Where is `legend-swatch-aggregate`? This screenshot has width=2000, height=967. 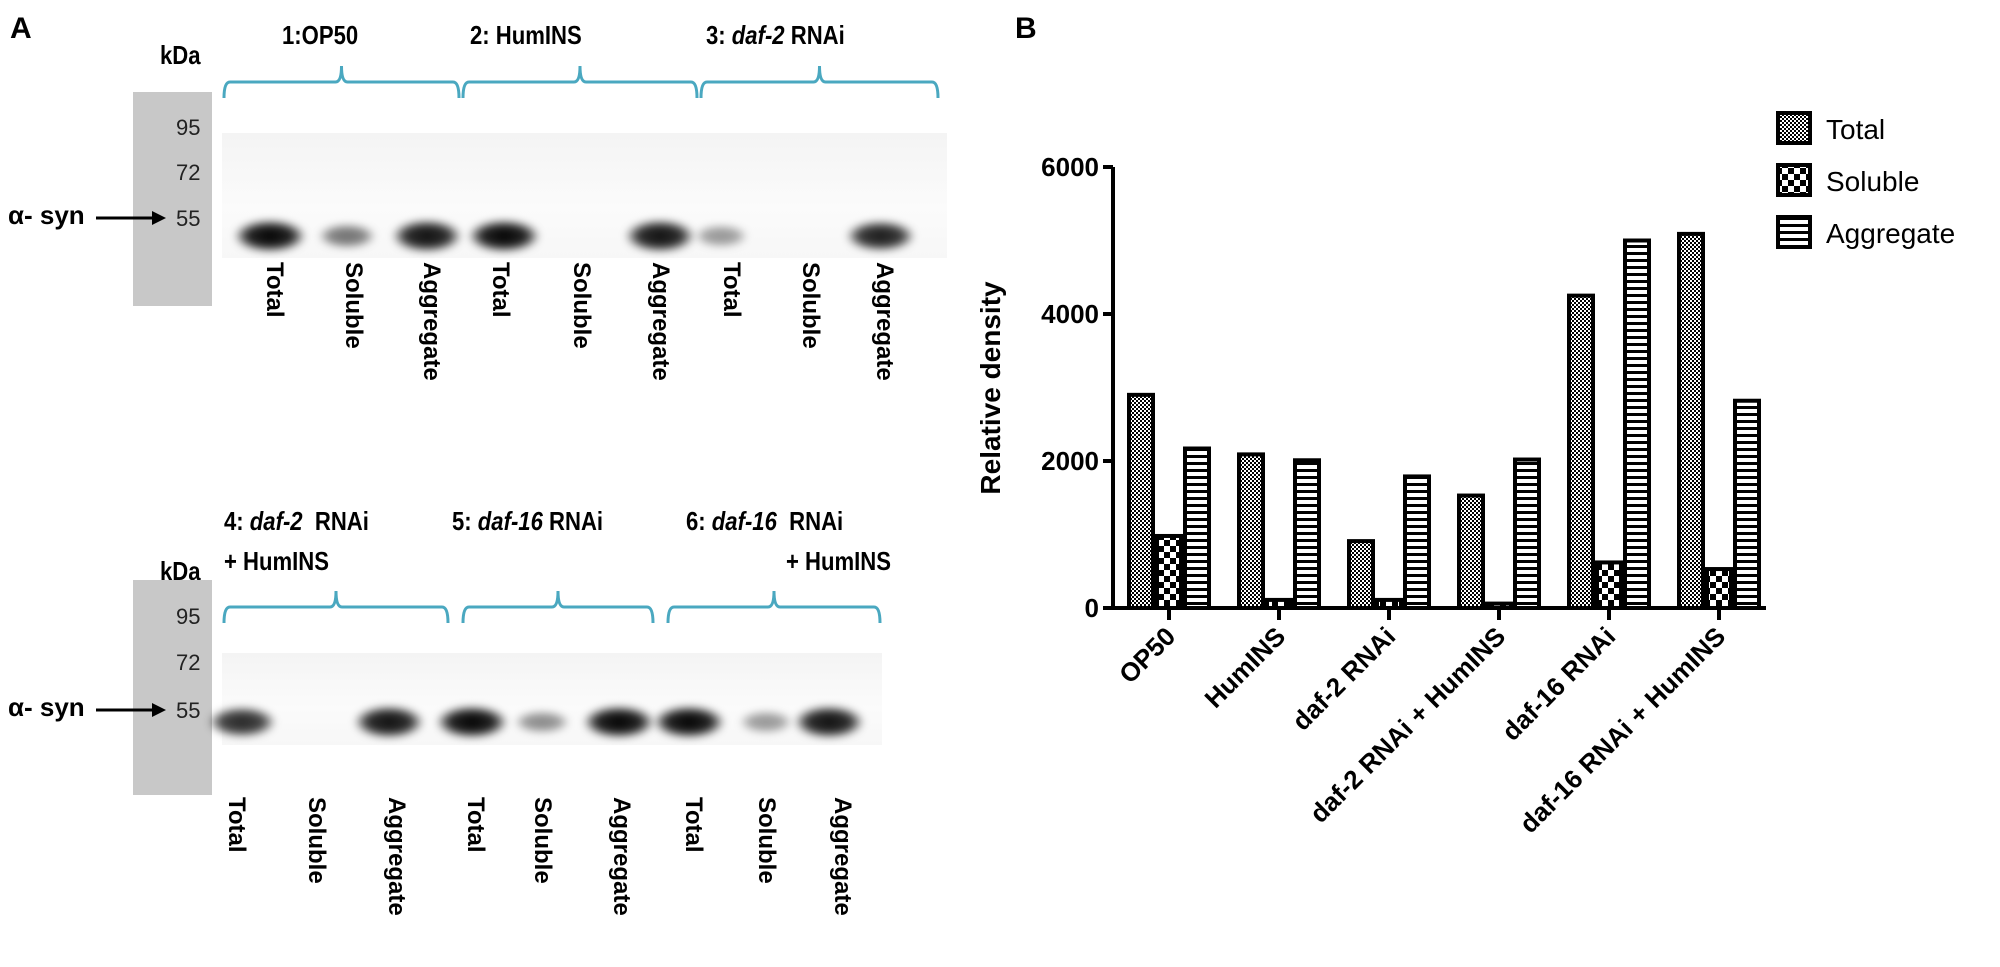 legend-swatch-aggregate is located at coordinates (1794, 232).